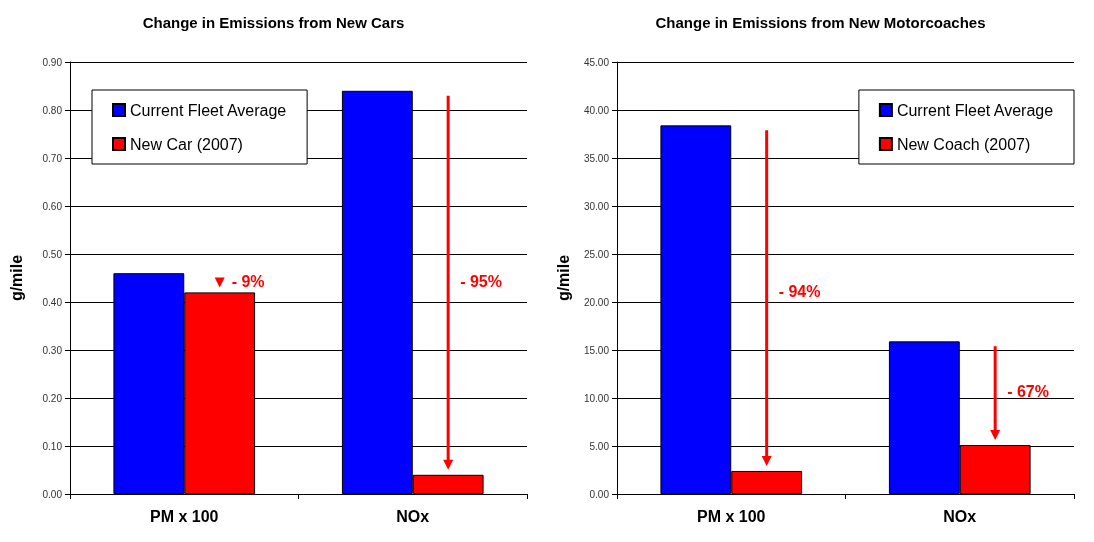 The image size is (1094, 542). What do you see at coordinates (596, 350) in the screenshot?
I see `y-tick-label: 15.00` at bounding box center [596, 350].